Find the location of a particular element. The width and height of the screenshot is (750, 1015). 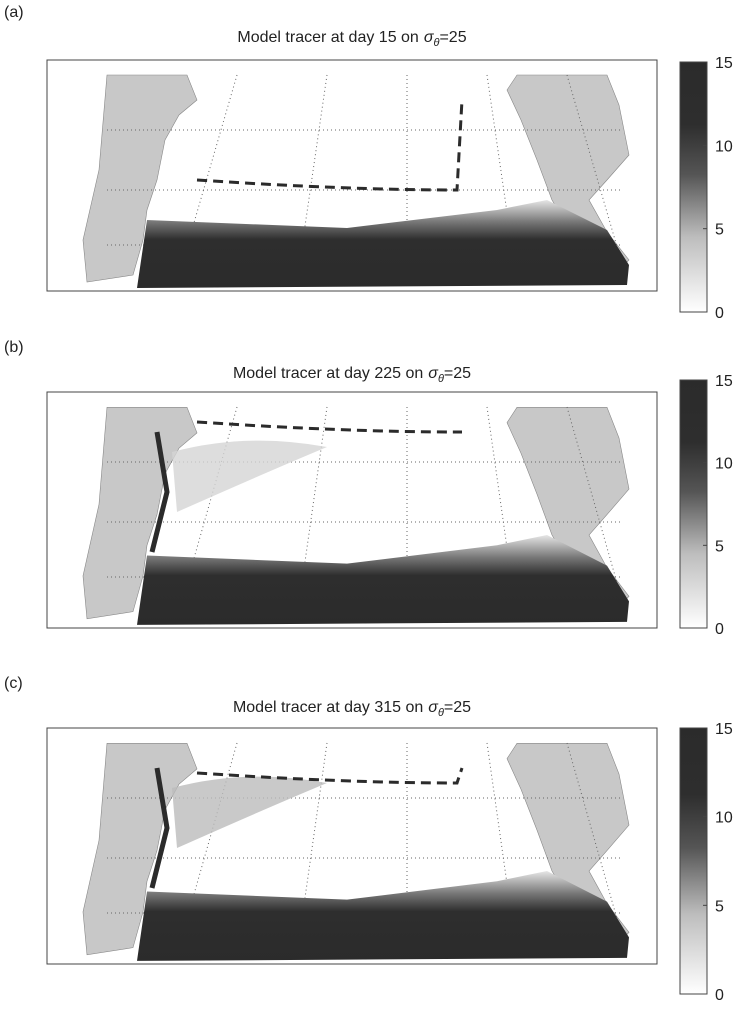

panel-title: Model tracer at day 15 on σθ=25 is located at coordinates (351, 39).